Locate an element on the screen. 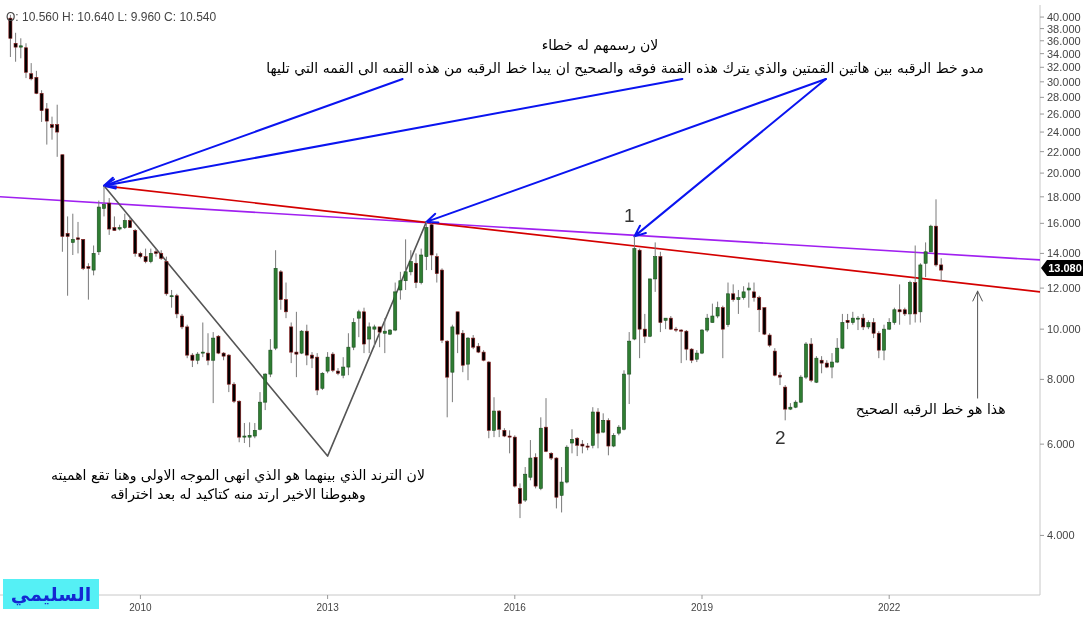  y-tick-label: 40.000 is located at coordinates (1064, 17).